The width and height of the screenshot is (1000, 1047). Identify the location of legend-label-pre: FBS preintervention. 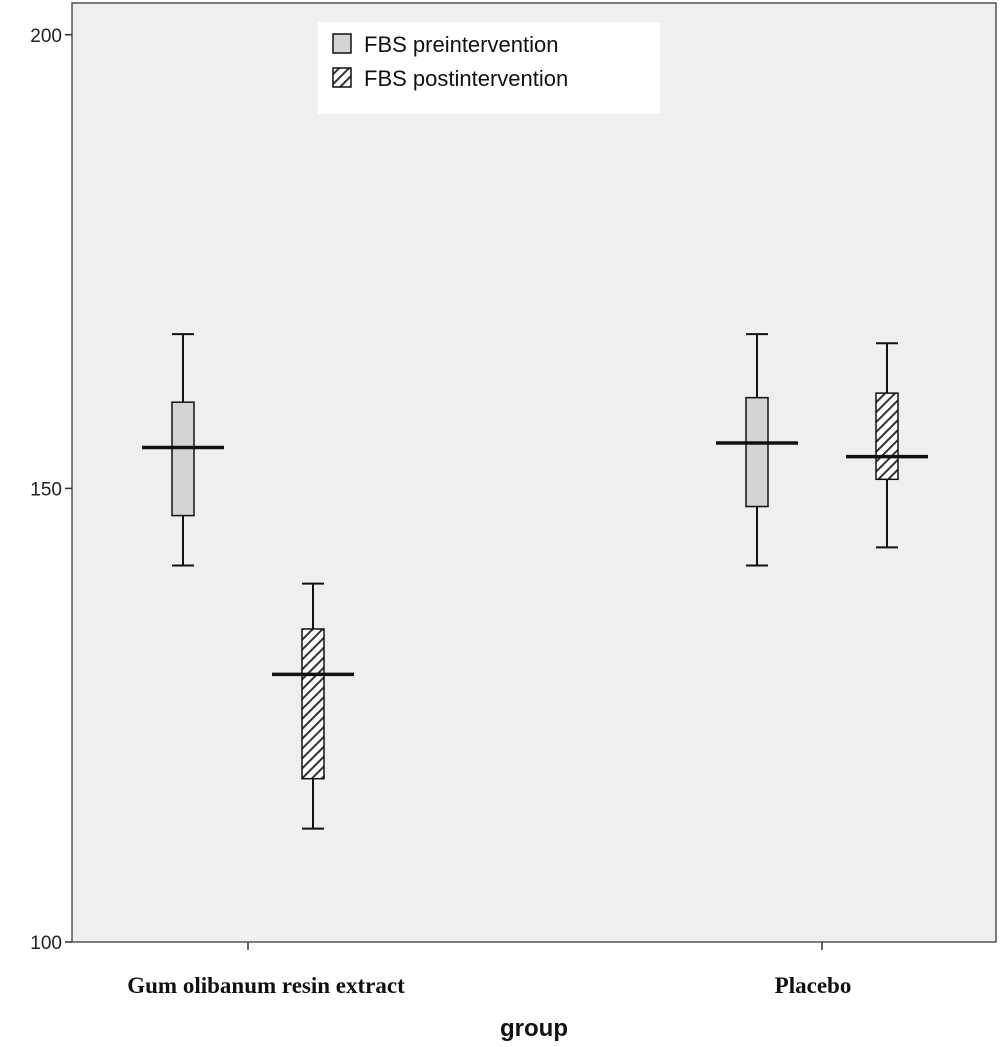
(461, 44).